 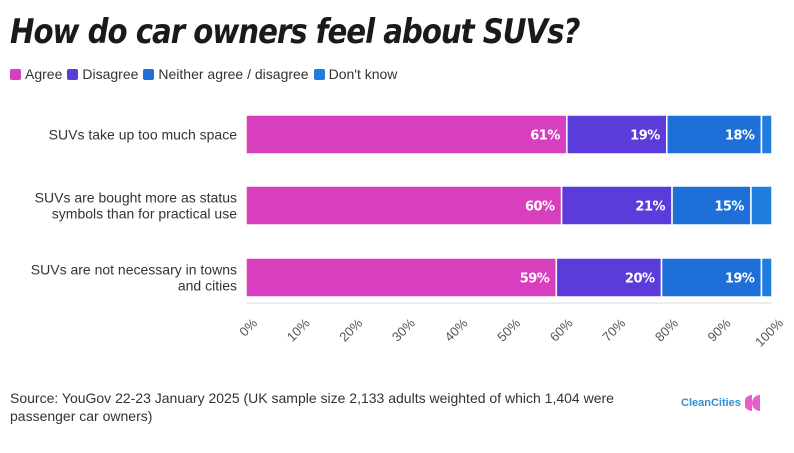 I want to click on data-label: 20%, so click(x=640, y=279).